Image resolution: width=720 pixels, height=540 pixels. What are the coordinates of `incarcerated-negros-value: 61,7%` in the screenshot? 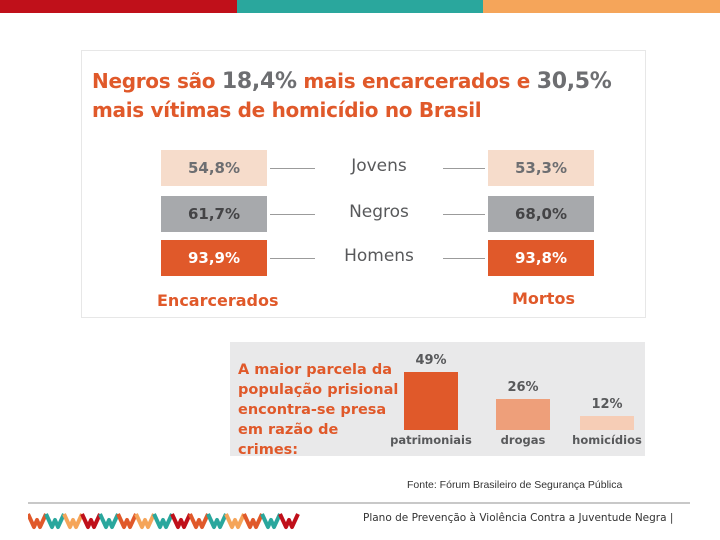 It's located at (214, 214).